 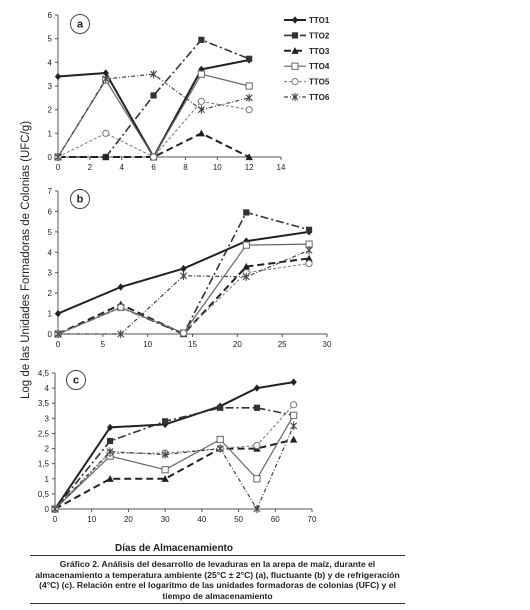 What do you see at coordinates (44, 433) in the screenshot?
I see `y-tick-label: 2,5` at bounding box center [44, 433].